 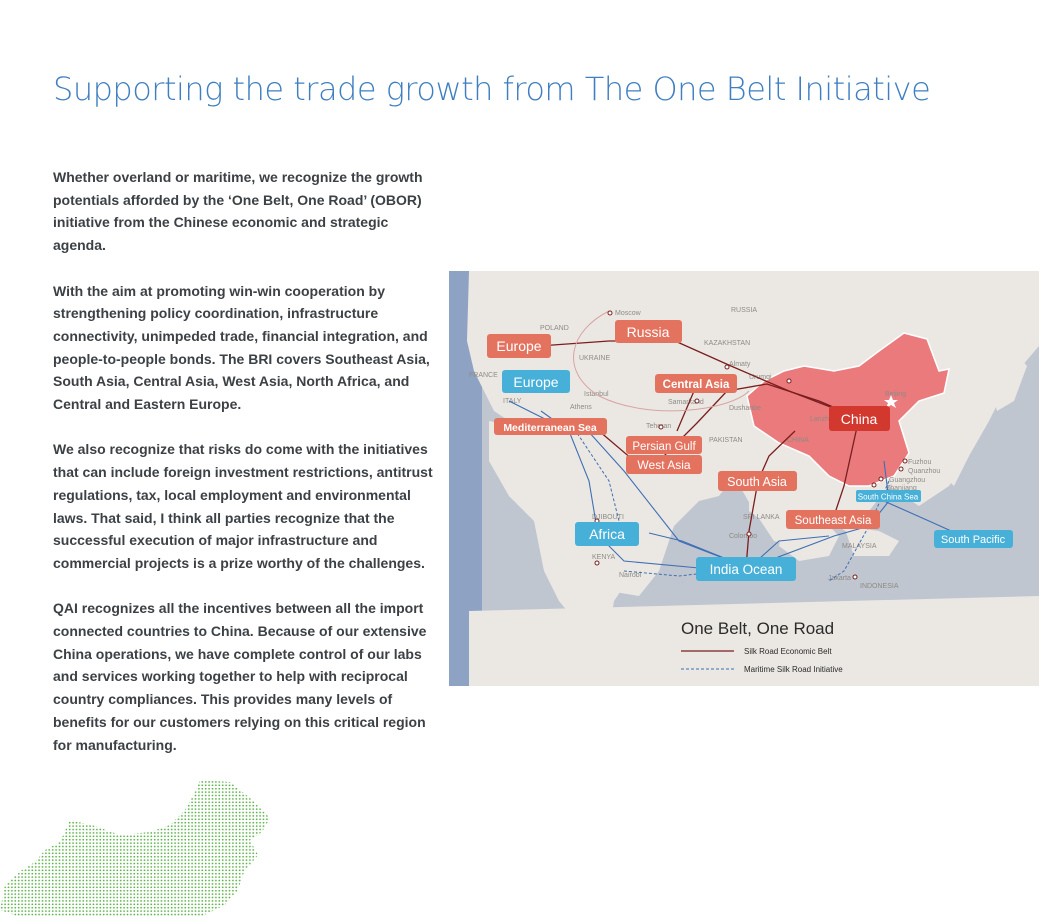 I want to click on svg-text: South Pacific, so click(x=973, y=540).